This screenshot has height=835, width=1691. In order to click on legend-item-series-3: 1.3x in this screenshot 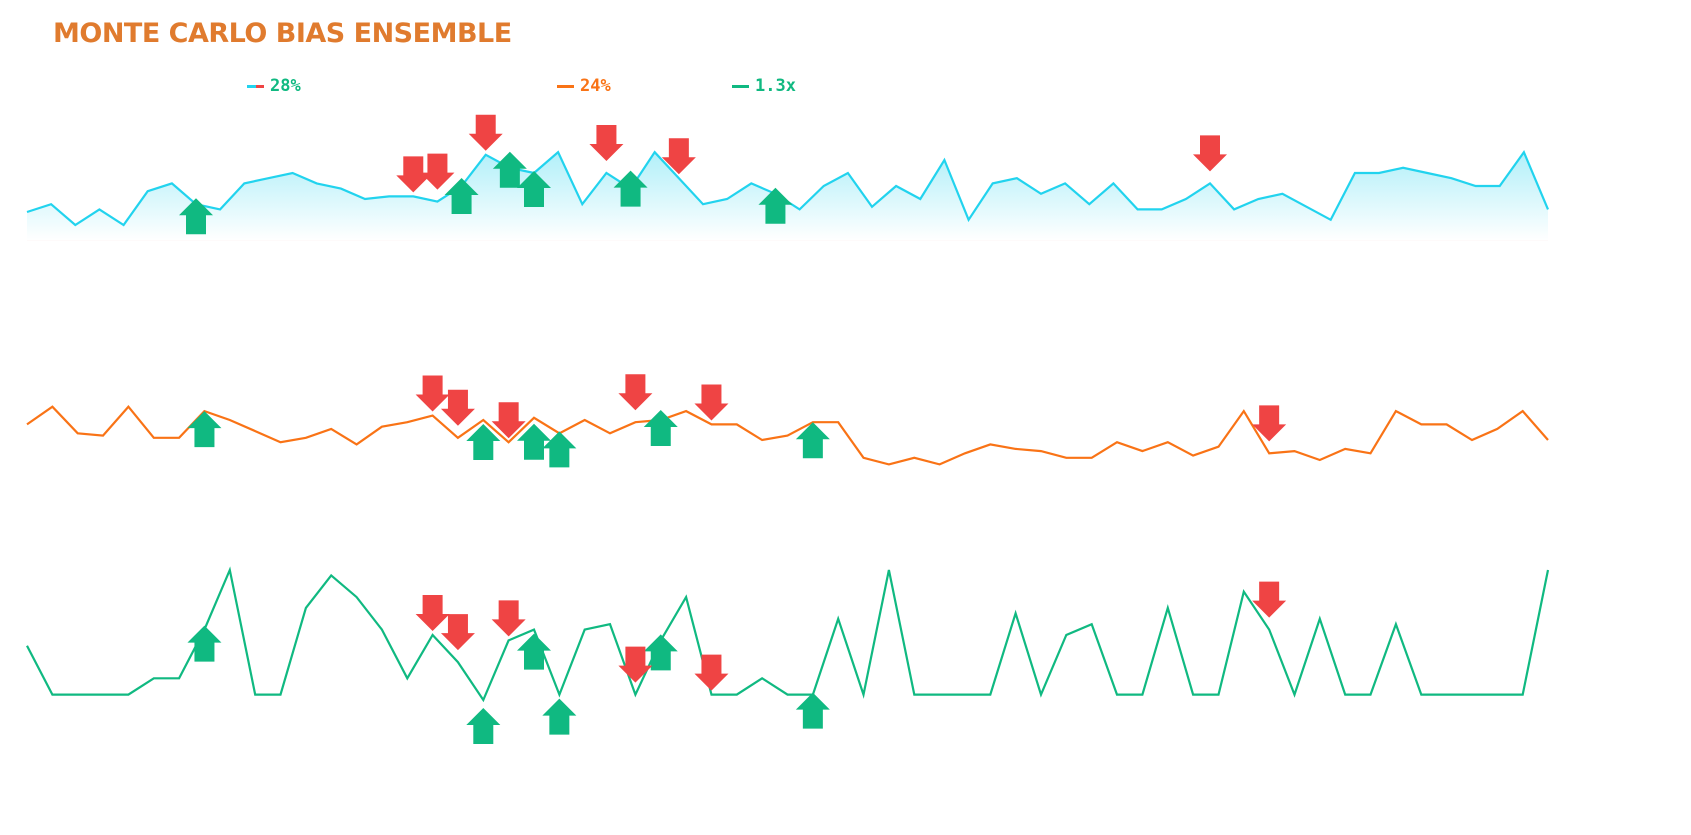, I will do `click(764, 86)`.